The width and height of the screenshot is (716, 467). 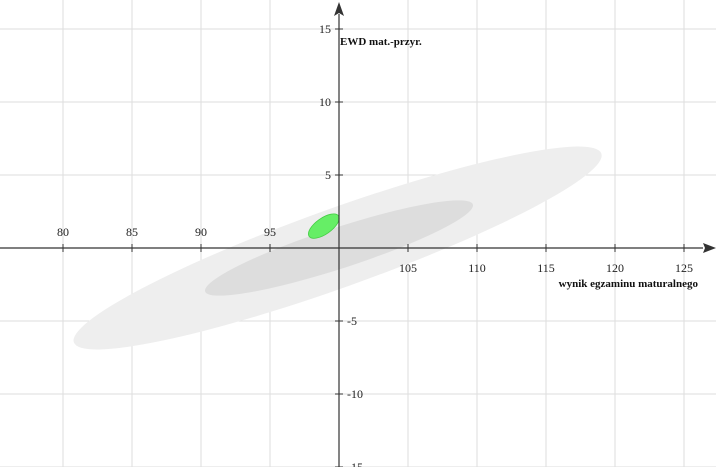 I want to click on y-tick-label: 15, so click(x=325, y=29).